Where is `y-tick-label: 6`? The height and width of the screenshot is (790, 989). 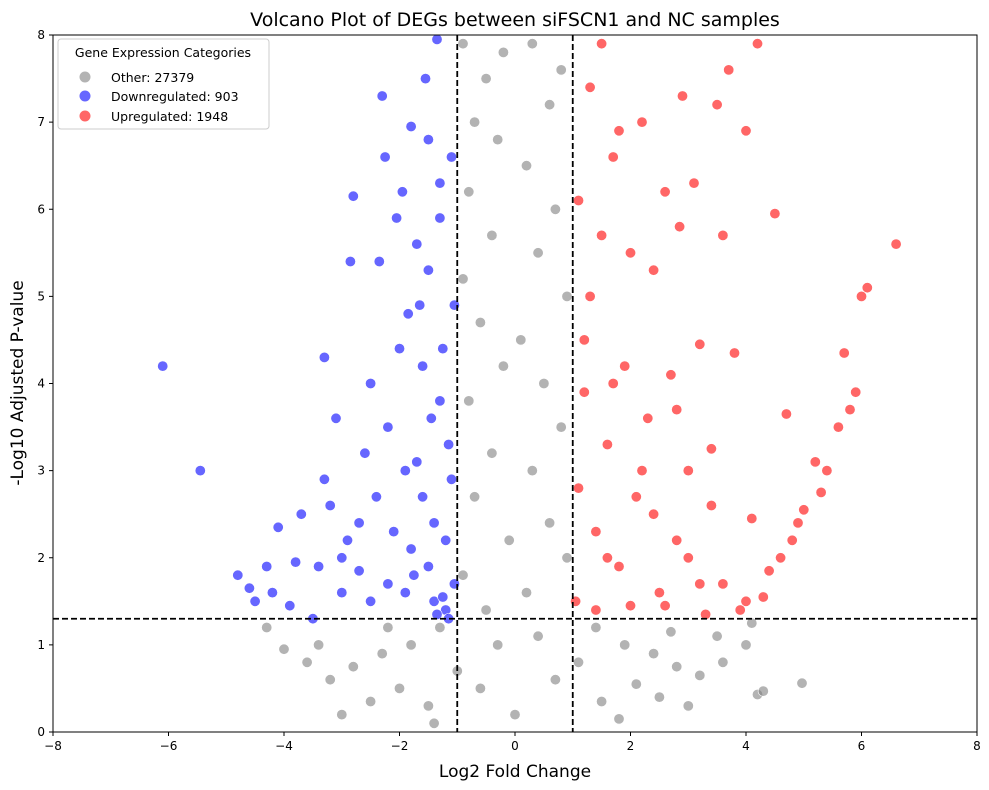 y-tick-label: 6 is located at coordinates (41, 209).